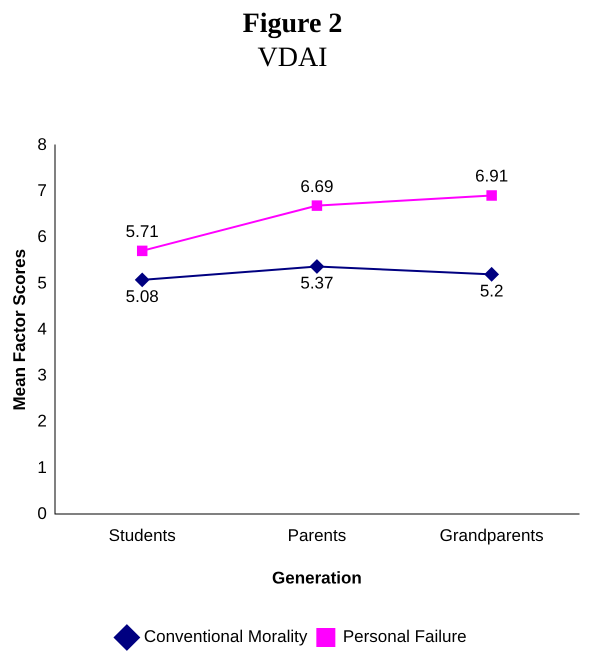 This screenshot has width=591, height=664. Describe the element at coordinates (492, 291) in the screenshot. I see `data-label: 5.2` at that location.